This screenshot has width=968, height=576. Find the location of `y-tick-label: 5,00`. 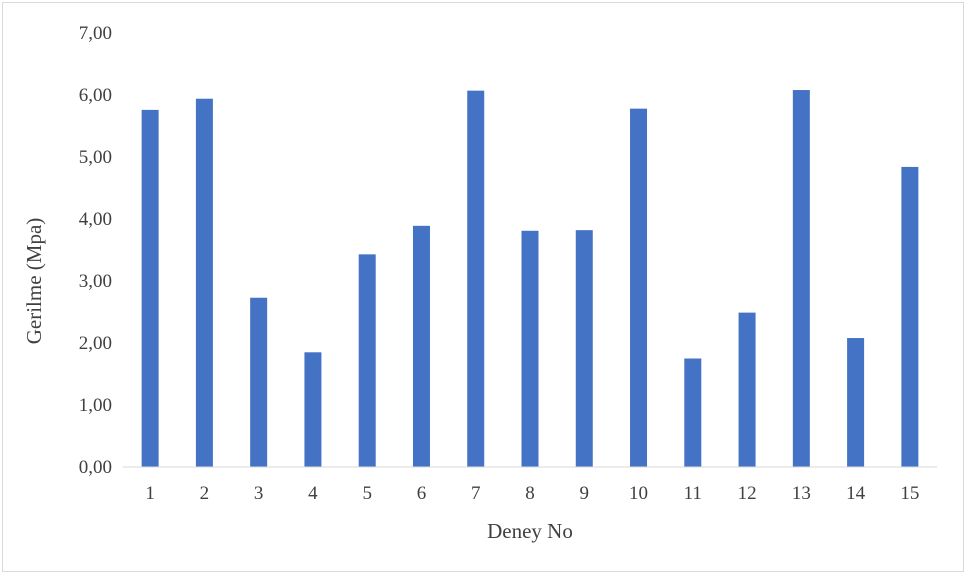

y-tick-label: 5,00 is located at coordinates (95, 157).